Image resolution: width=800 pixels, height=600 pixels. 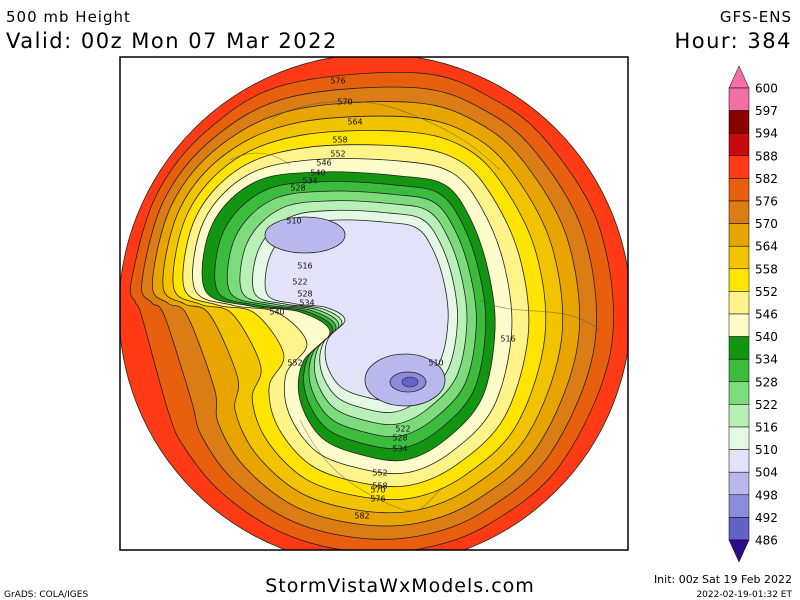 What do you see at coordinates (766, 89) in the screenshot?
I see `legend-label: 600` at bounding box center [766, 89].